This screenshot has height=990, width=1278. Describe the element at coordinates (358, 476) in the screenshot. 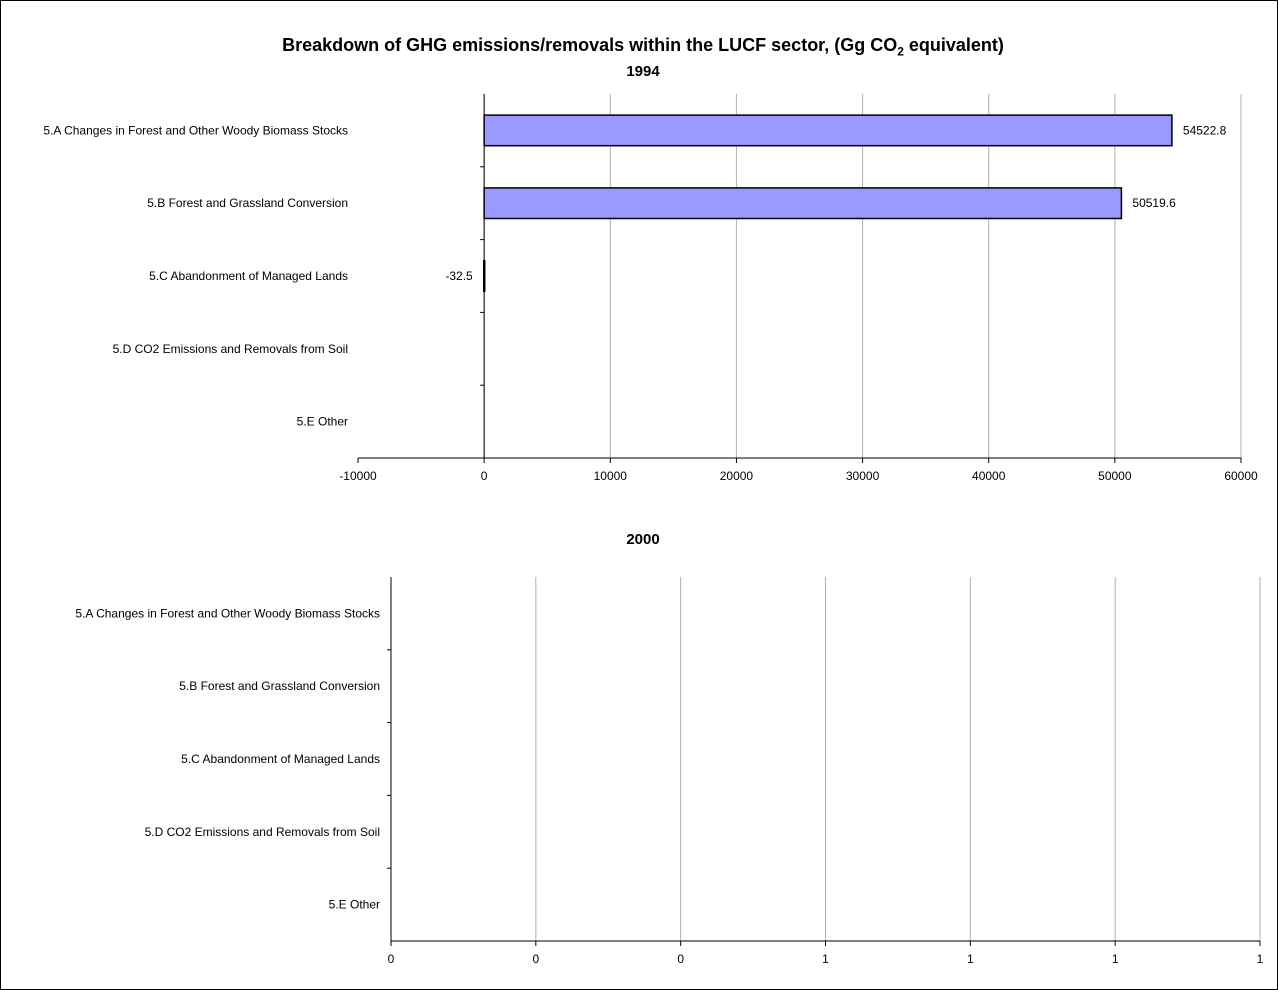

I see `x-tick-label: -10000` at that location.